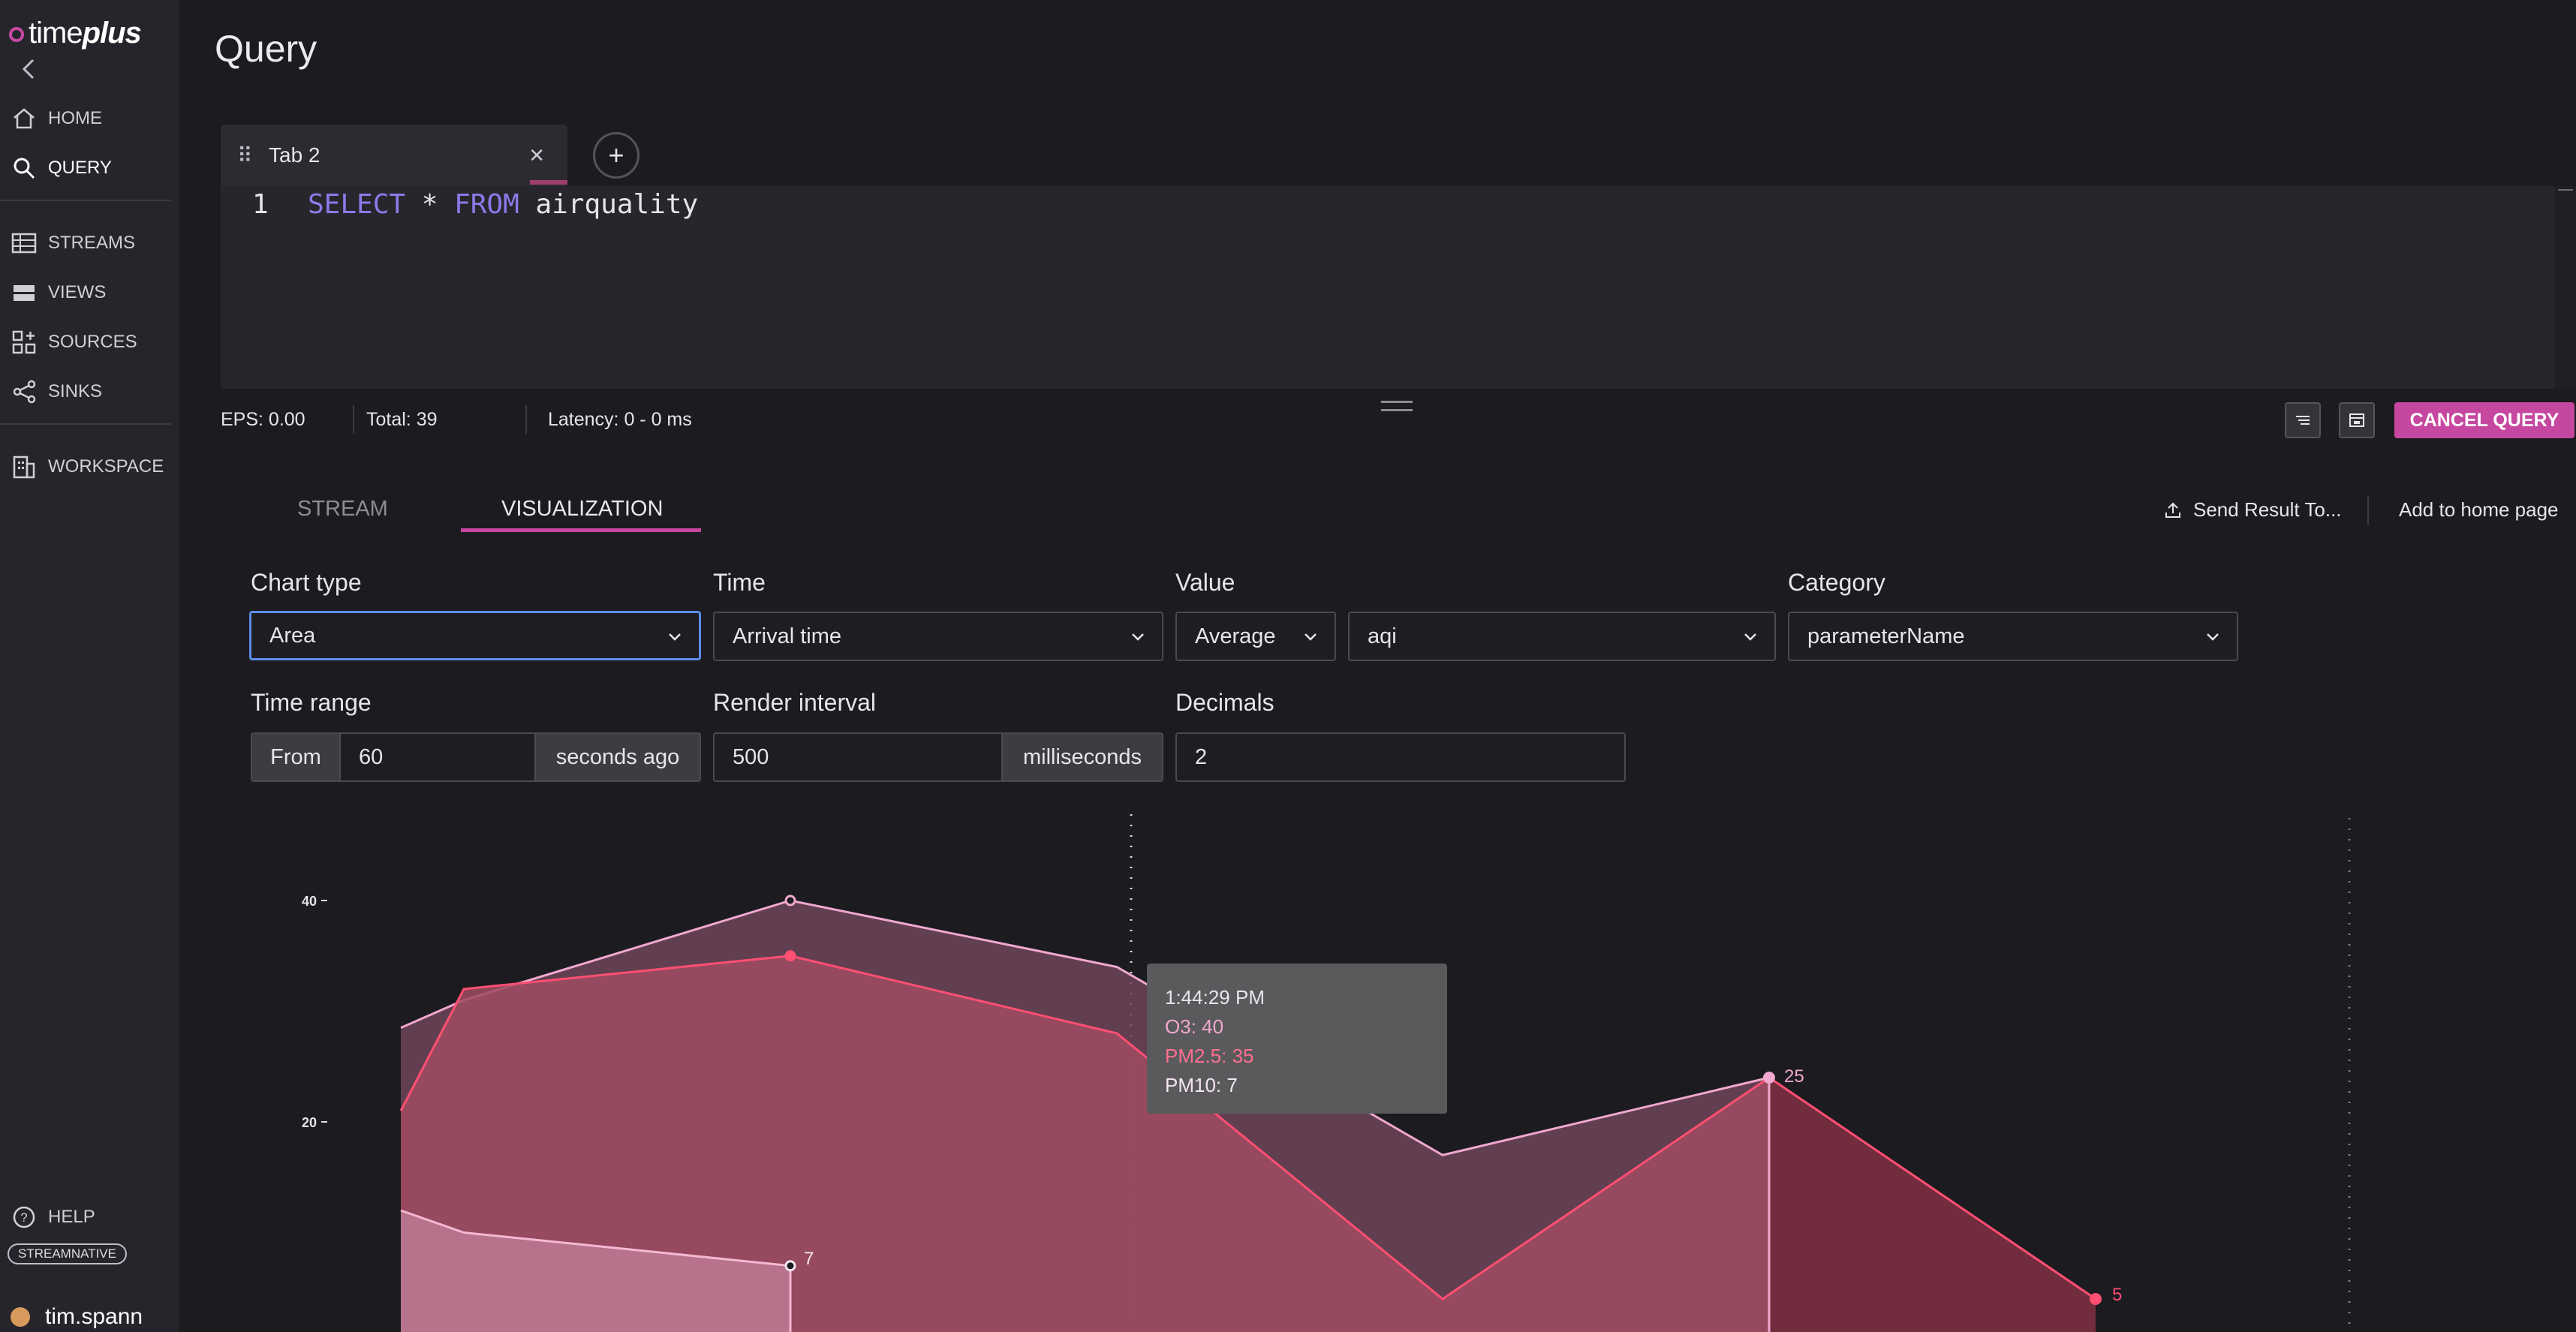 Image resolution: width=2576 pixels, height=1332 pixels. What do you see at coordinates (77, 1317) in the screenshot?
I see `user-menu: tim.spann` at bounding box center [77, 1317].